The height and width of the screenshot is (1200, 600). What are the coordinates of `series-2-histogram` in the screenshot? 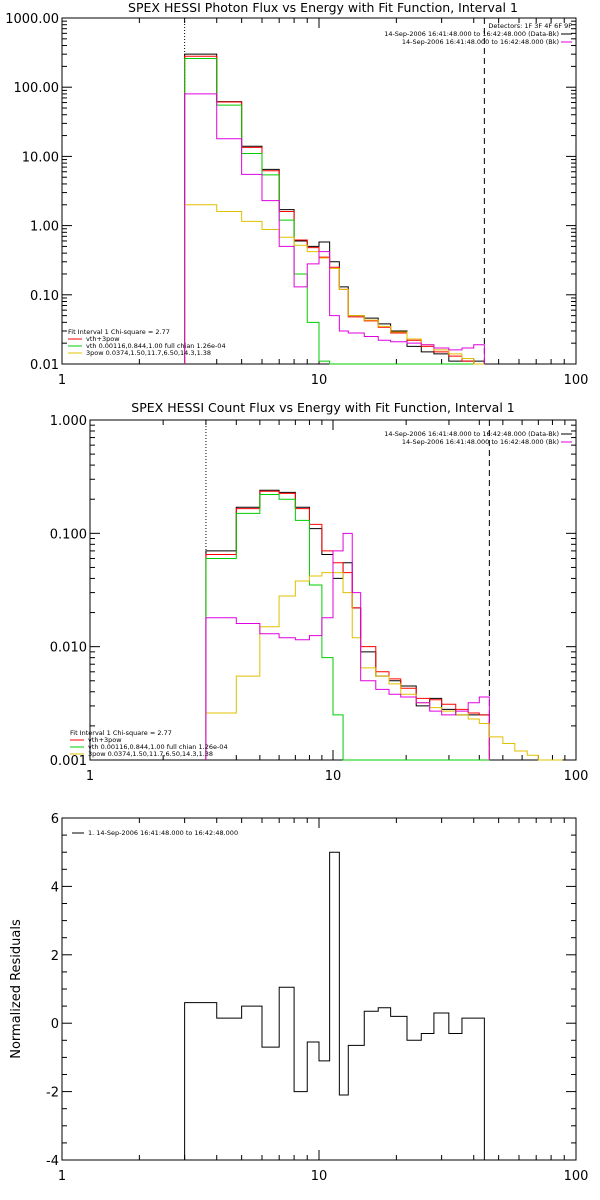 It's located at (347, 627).